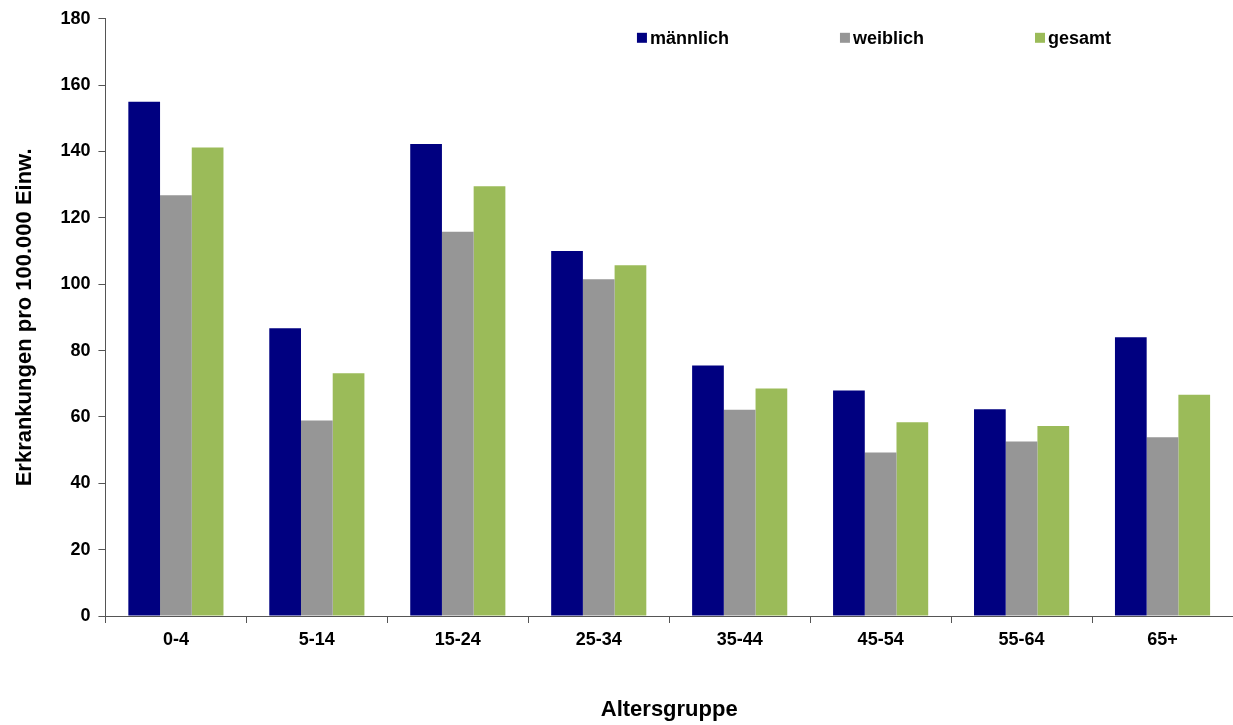  What do you see at coordinates (1079, 37) in the screenshot?
I see `legend-label: gesamt` at bounding box center [1079, 37].